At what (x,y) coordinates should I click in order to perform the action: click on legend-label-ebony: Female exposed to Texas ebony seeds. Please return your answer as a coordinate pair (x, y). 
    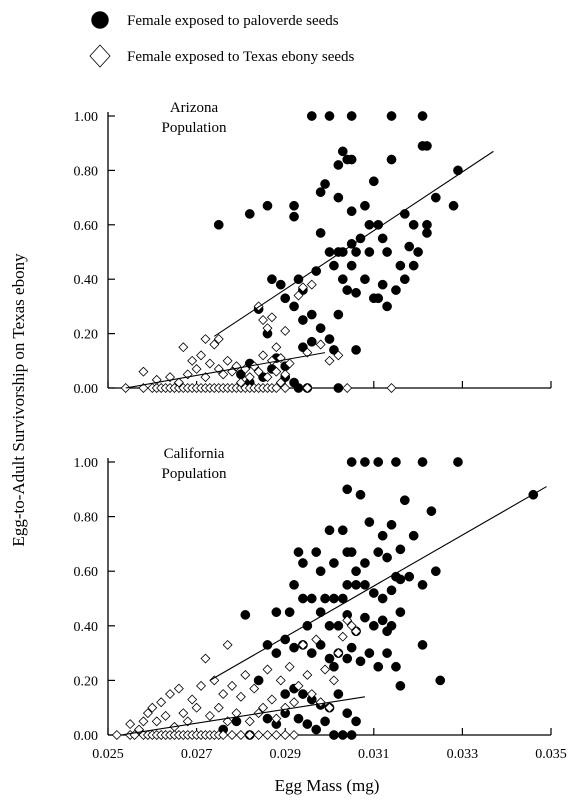
    Looking at the image, I should click on (241, 57).